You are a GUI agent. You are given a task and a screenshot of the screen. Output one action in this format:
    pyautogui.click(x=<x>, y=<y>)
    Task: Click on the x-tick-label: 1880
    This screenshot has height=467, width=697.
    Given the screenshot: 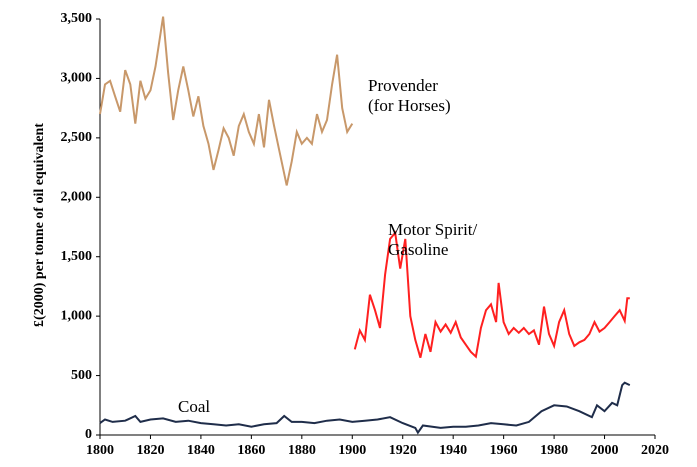 What is the action you would take?
    pyautogui.click(x=302, y=450)
    